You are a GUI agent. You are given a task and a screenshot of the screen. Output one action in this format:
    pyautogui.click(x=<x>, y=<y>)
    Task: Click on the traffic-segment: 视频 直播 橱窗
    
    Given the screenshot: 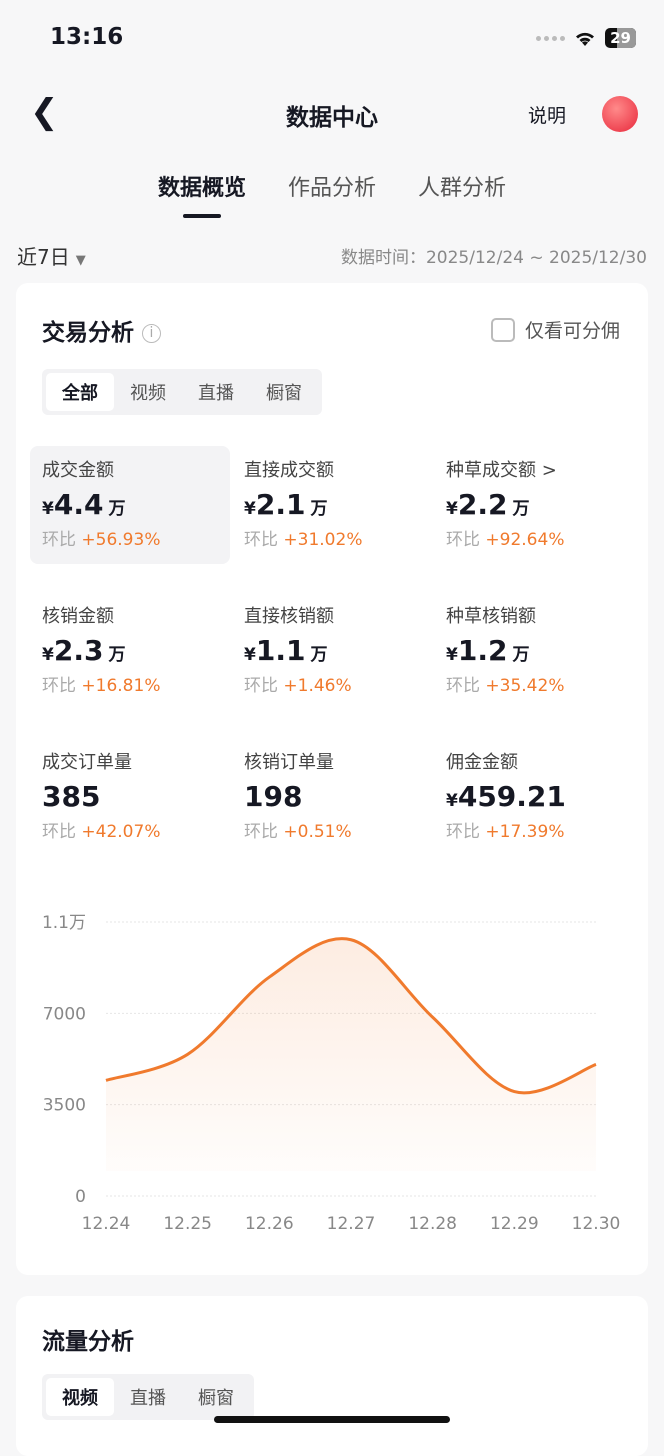 What is the action you would take?
    pyautogui.click(x=148, y=1397)
    